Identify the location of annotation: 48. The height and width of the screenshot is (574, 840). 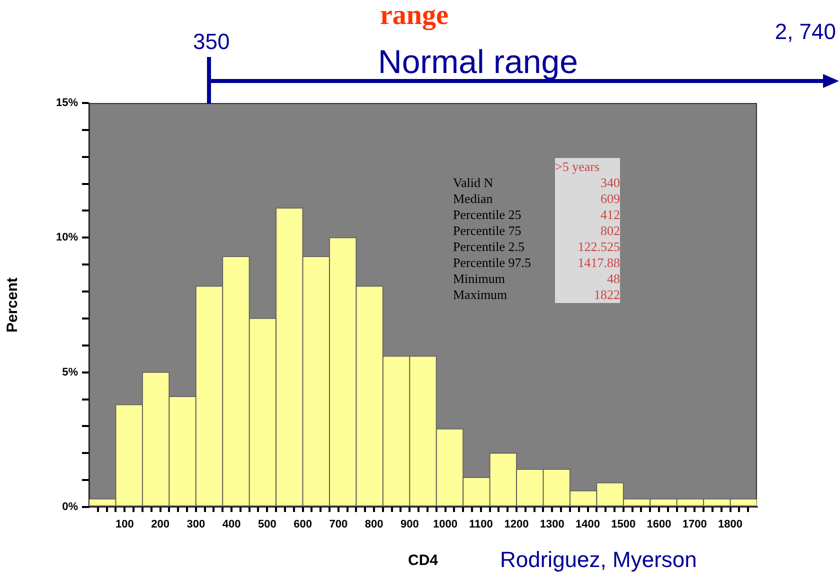
(613, 279).